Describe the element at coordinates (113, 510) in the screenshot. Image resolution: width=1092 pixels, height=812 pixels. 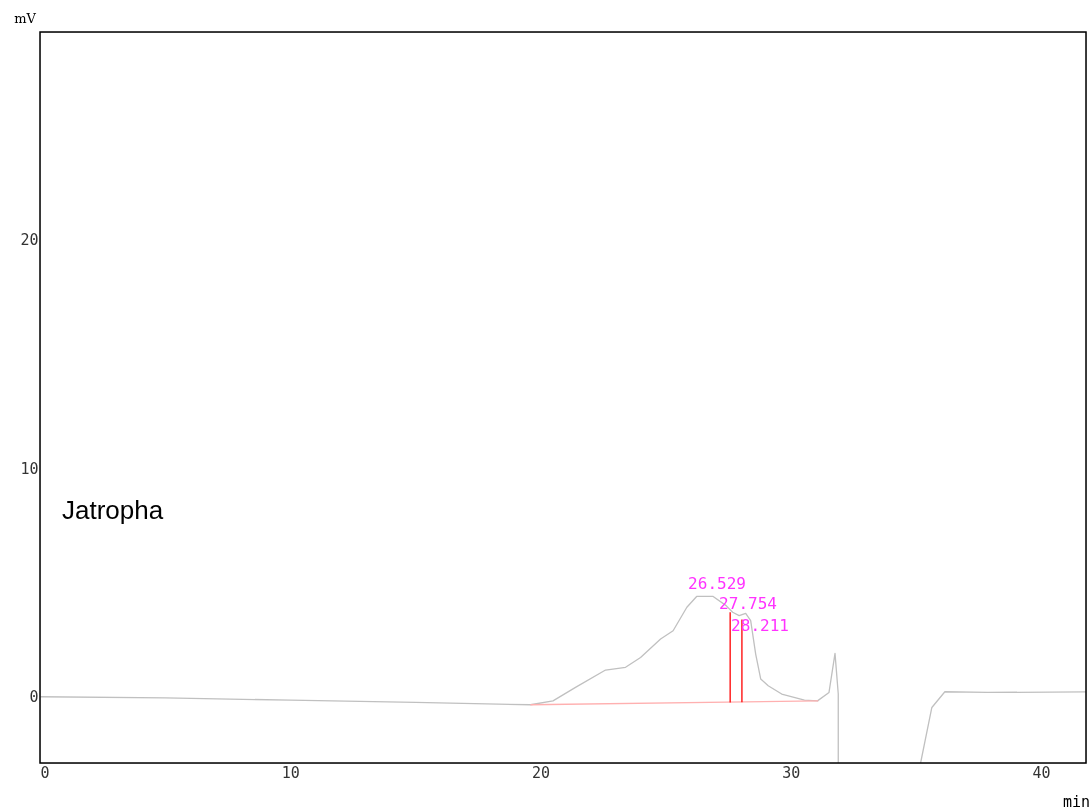
I see `annotation: Jatropha` at that location.